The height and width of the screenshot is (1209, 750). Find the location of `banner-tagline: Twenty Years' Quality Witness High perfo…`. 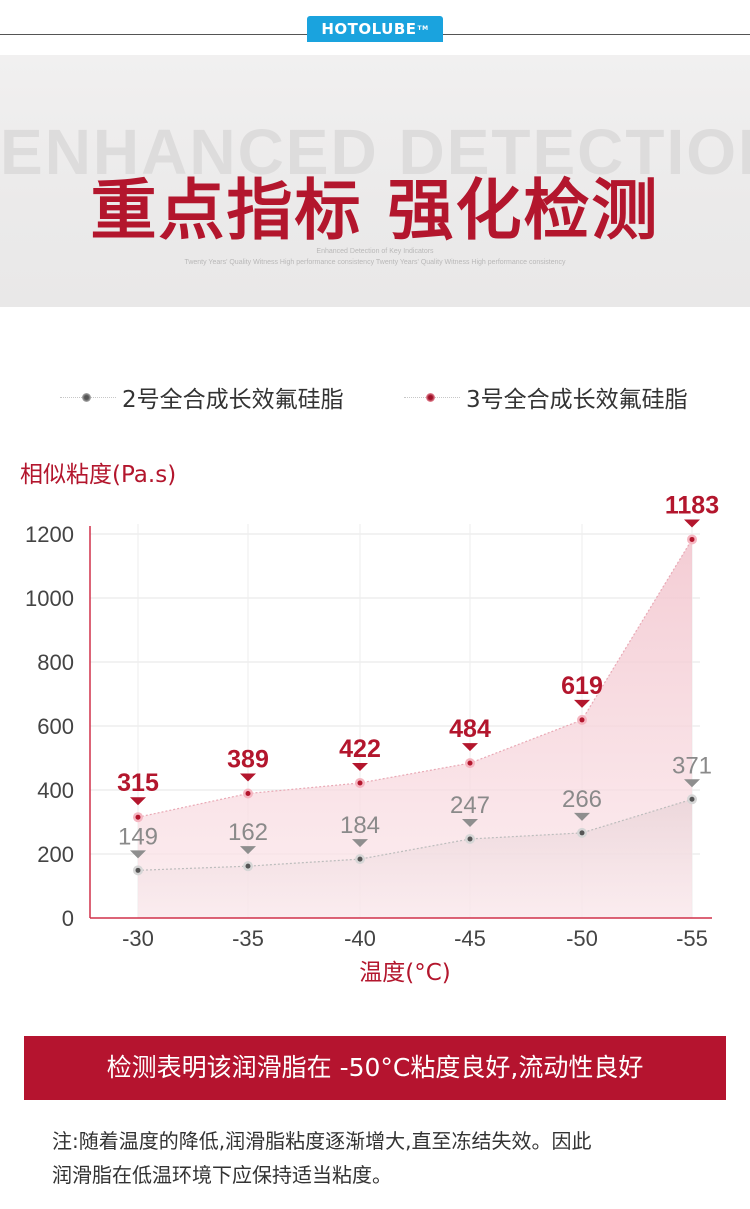

banner-tagline: Twenty Years' Quality Witness High perfo… is located at coordinates (375, 262).